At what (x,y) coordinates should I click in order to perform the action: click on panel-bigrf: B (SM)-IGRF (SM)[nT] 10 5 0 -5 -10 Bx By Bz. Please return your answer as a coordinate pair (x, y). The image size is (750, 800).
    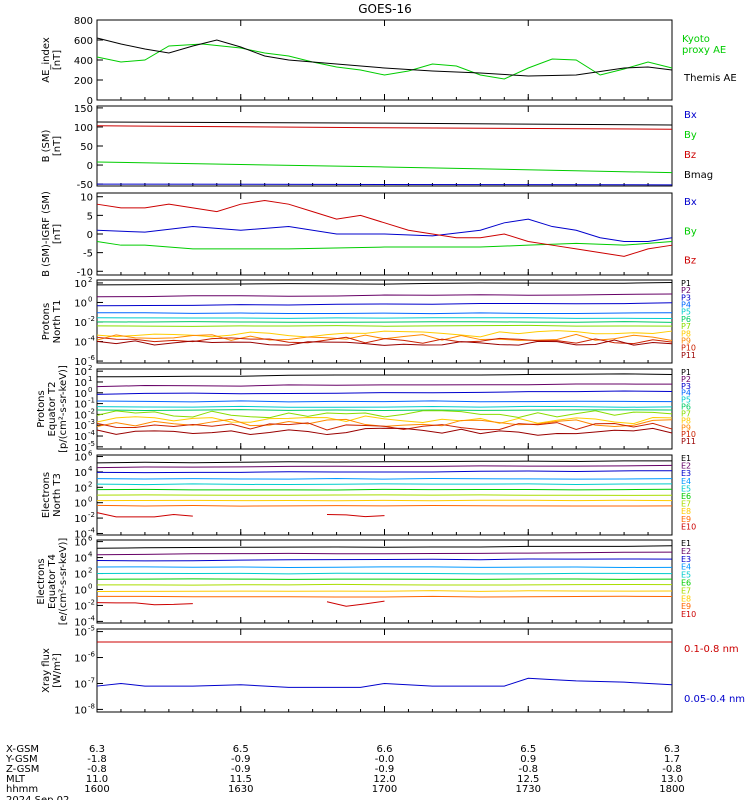
    Looking at the image, I should click on (369, 234).